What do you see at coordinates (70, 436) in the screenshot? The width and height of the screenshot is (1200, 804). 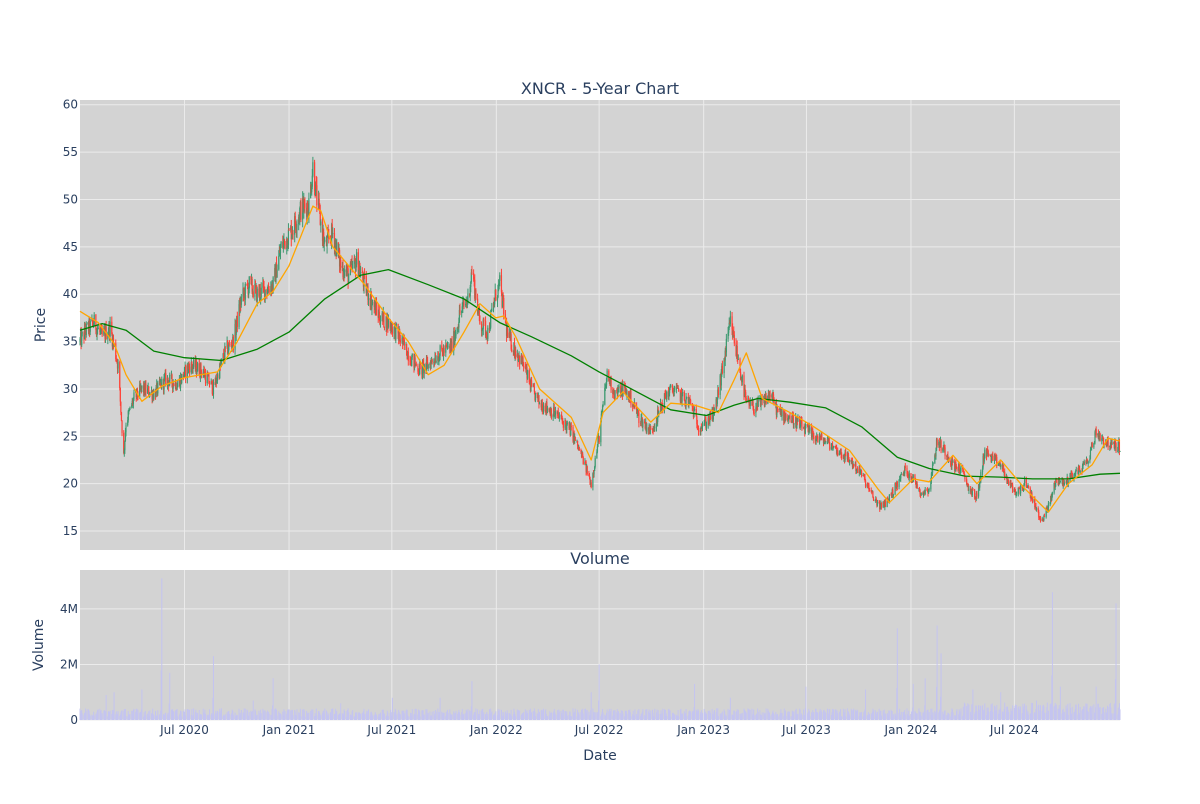 I see `price-y-tick-label: 25` at bounding box center [70, 436].